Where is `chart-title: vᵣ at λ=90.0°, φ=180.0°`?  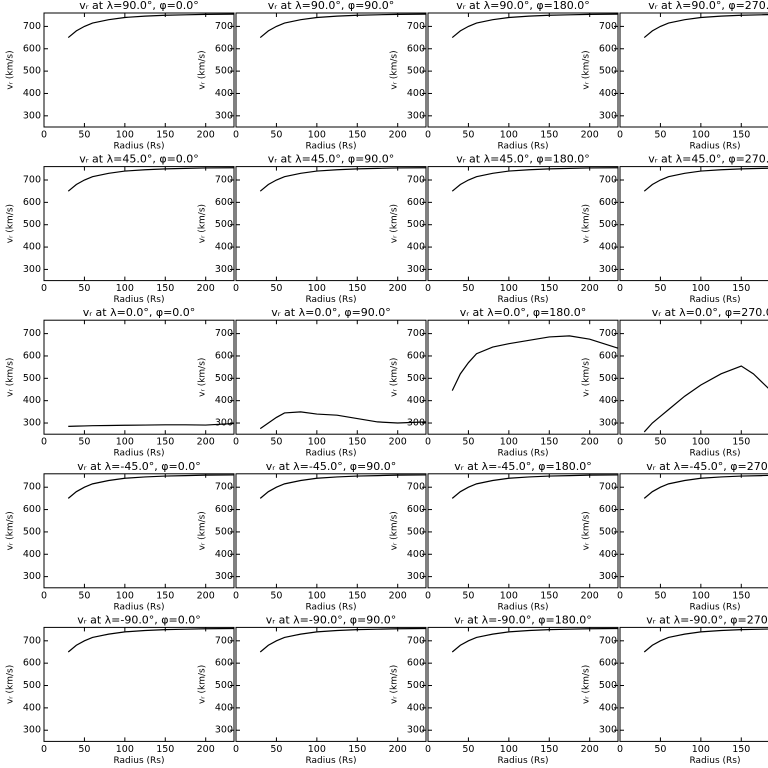
chart-title: vᵣ at λ=90.0°, φ=180.0° is located at coordinates (523, 6).